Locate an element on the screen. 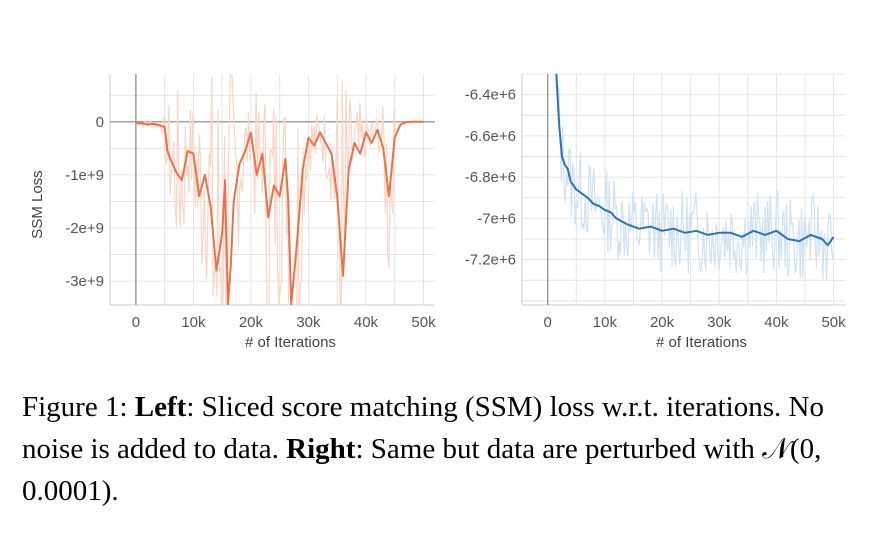  right-xtick-label: 30k is located at coordinates (719, 322).